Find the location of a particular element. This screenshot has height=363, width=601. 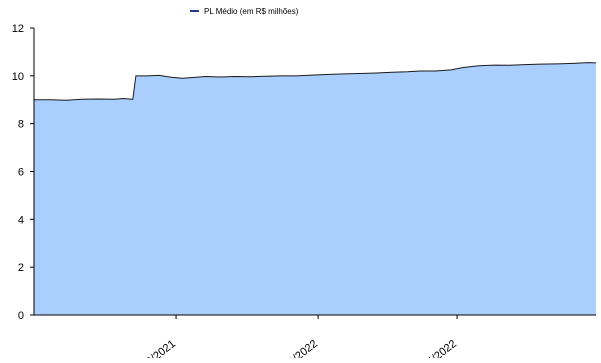

y-tick-label: 0 is located at coordinates (21, 316).